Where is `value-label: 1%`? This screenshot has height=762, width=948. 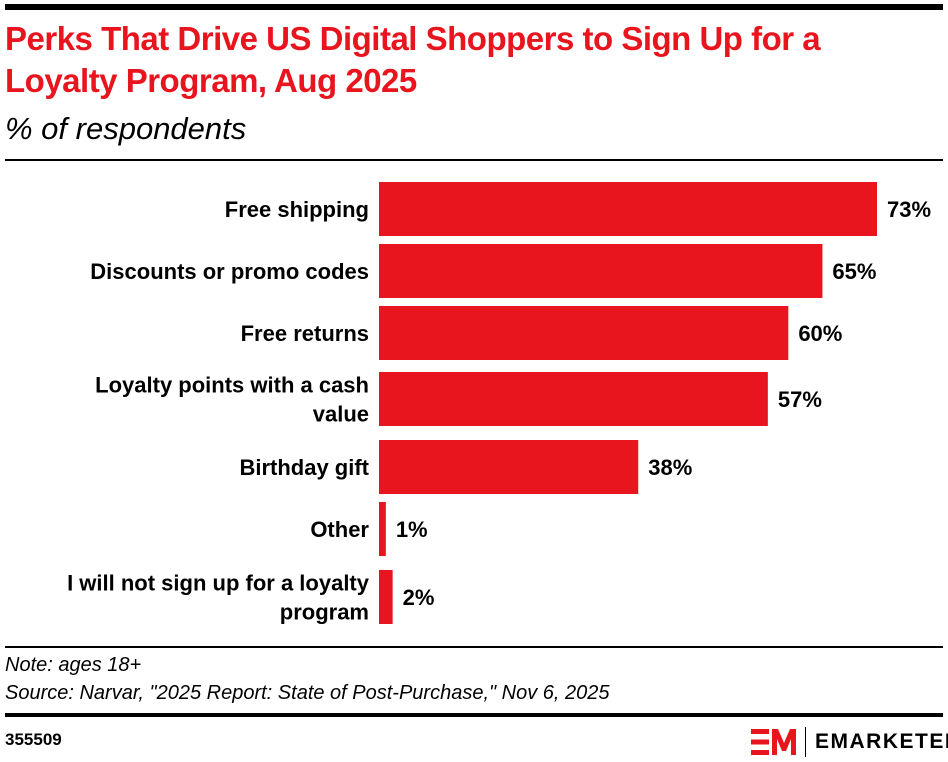
value-label: 1% is located at coordinates (412, 529).